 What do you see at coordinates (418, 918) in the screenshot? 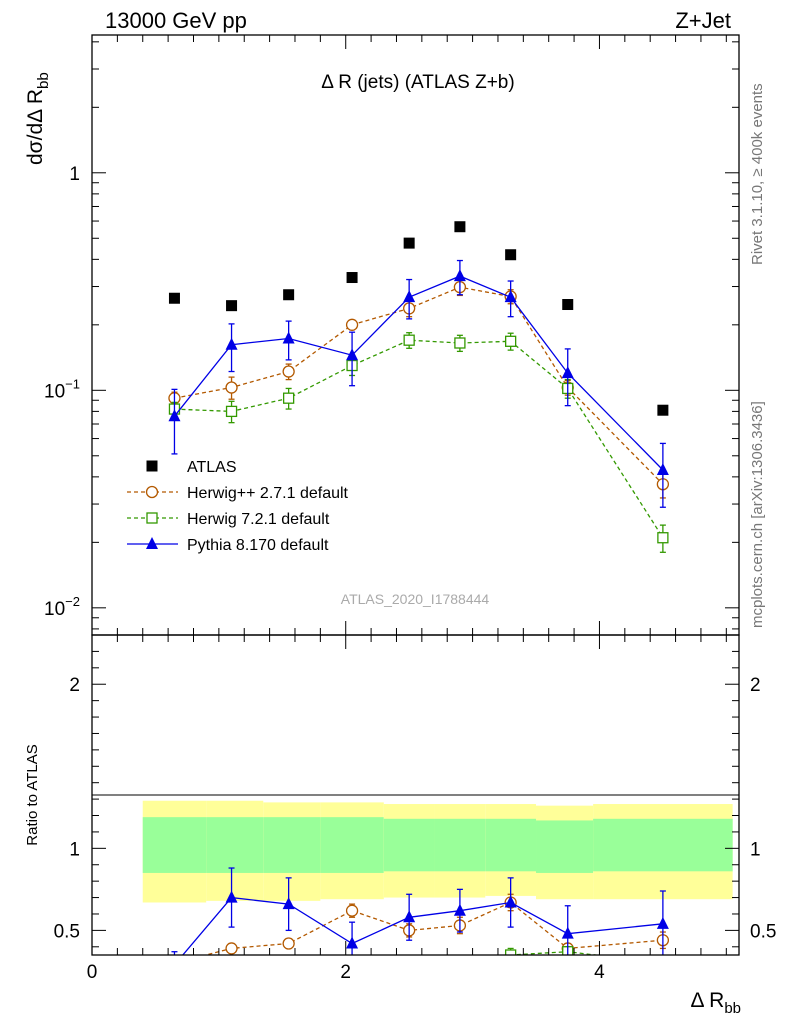
I see `series-pythia-8-170-default-ratio` at bounding box center [418, 918].